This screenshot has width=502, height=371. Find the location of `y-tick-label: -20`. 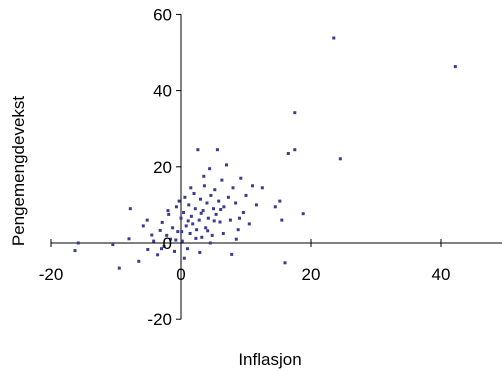

y-tick-label: -20 is located at coordinates (159, 319).